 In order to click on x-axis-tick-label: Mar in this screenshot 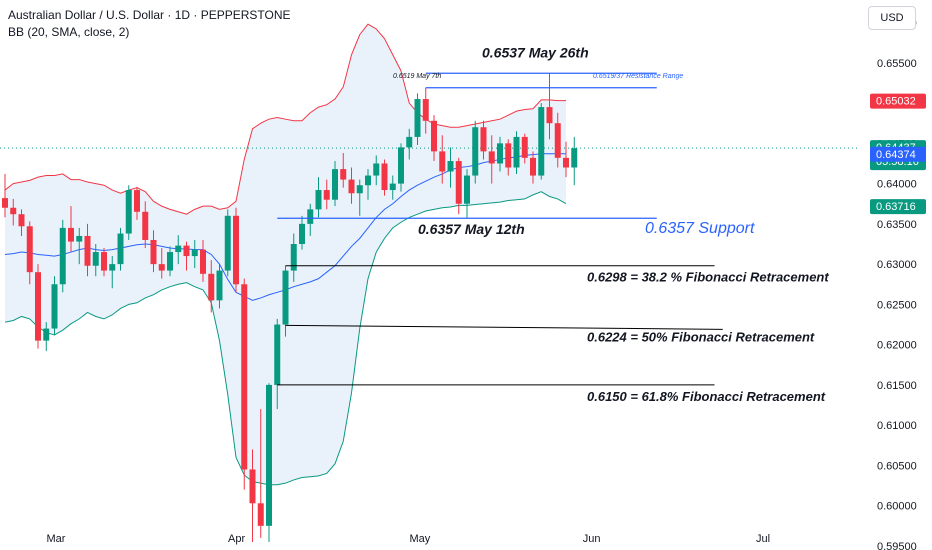, I will do `click(56, 539)`.